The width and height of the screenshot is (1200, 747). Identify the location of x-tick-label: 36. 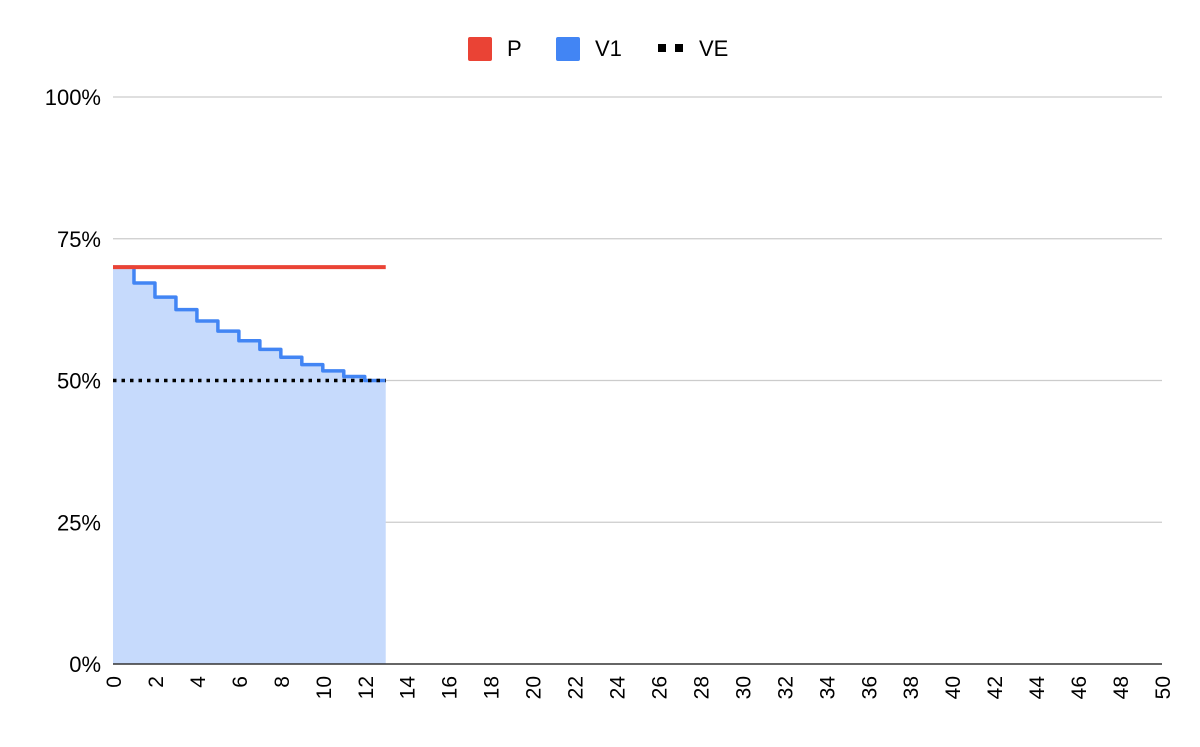
(869, 687).